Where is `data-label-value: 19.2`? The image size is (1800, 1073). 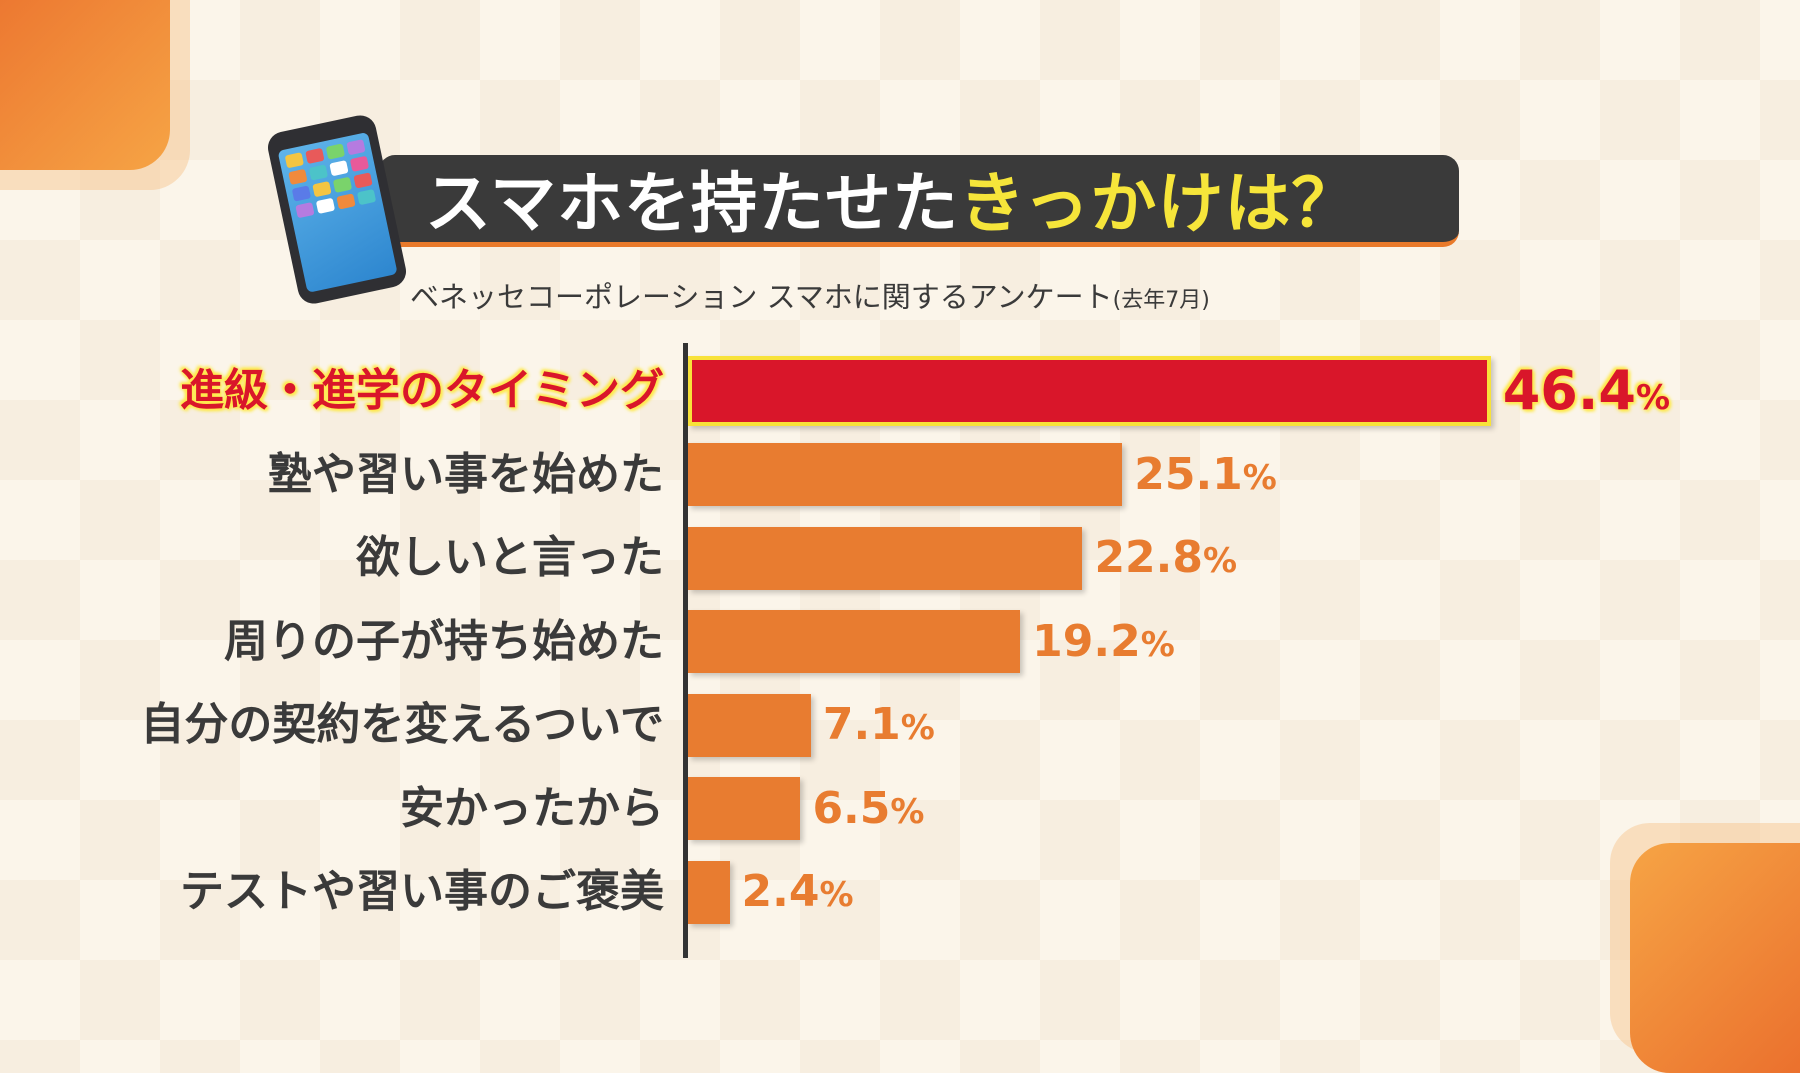 data-label-value: 19.2 is located at coordinates (1086, 641).